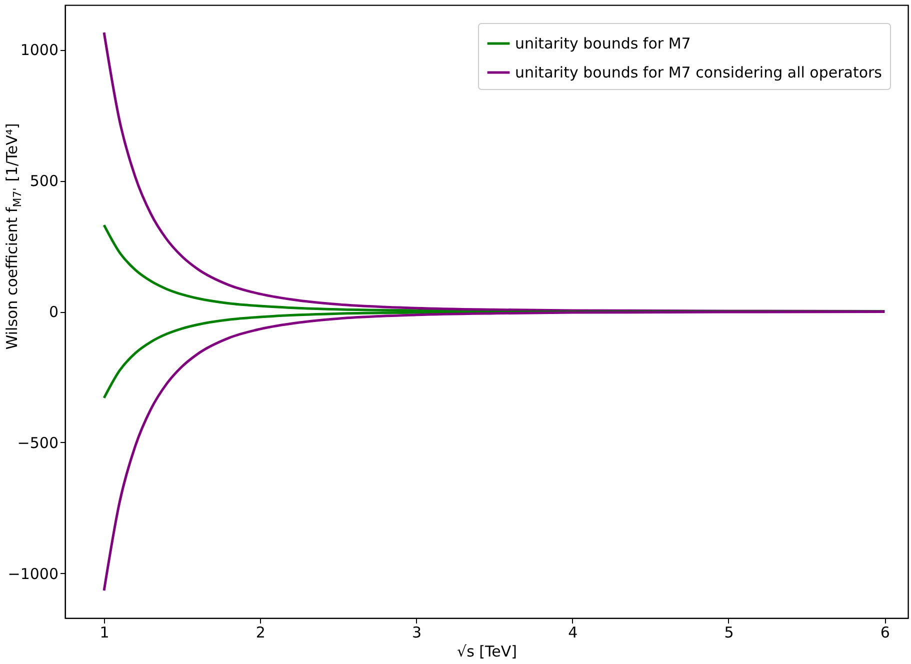 This screenshot has height=664, width=911. I want to click on y-tick-label: 500, so click(44, 181).